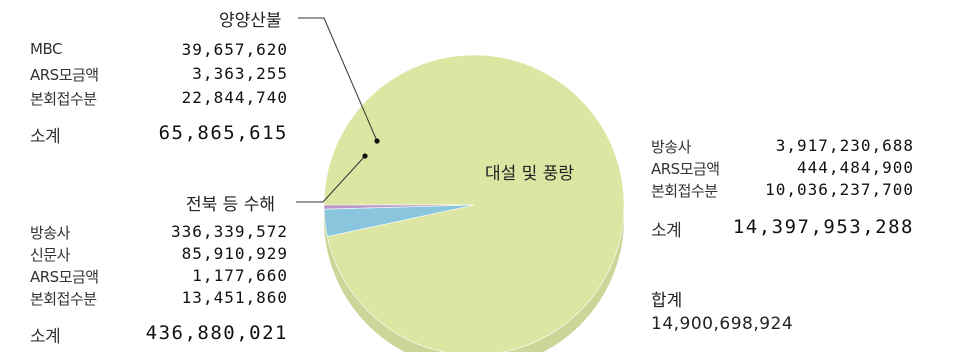 The image size is (954, 352). Describe the element at coordinates (855, 167) in the screenshot. I see `row-value: 444,484,900` at that location.